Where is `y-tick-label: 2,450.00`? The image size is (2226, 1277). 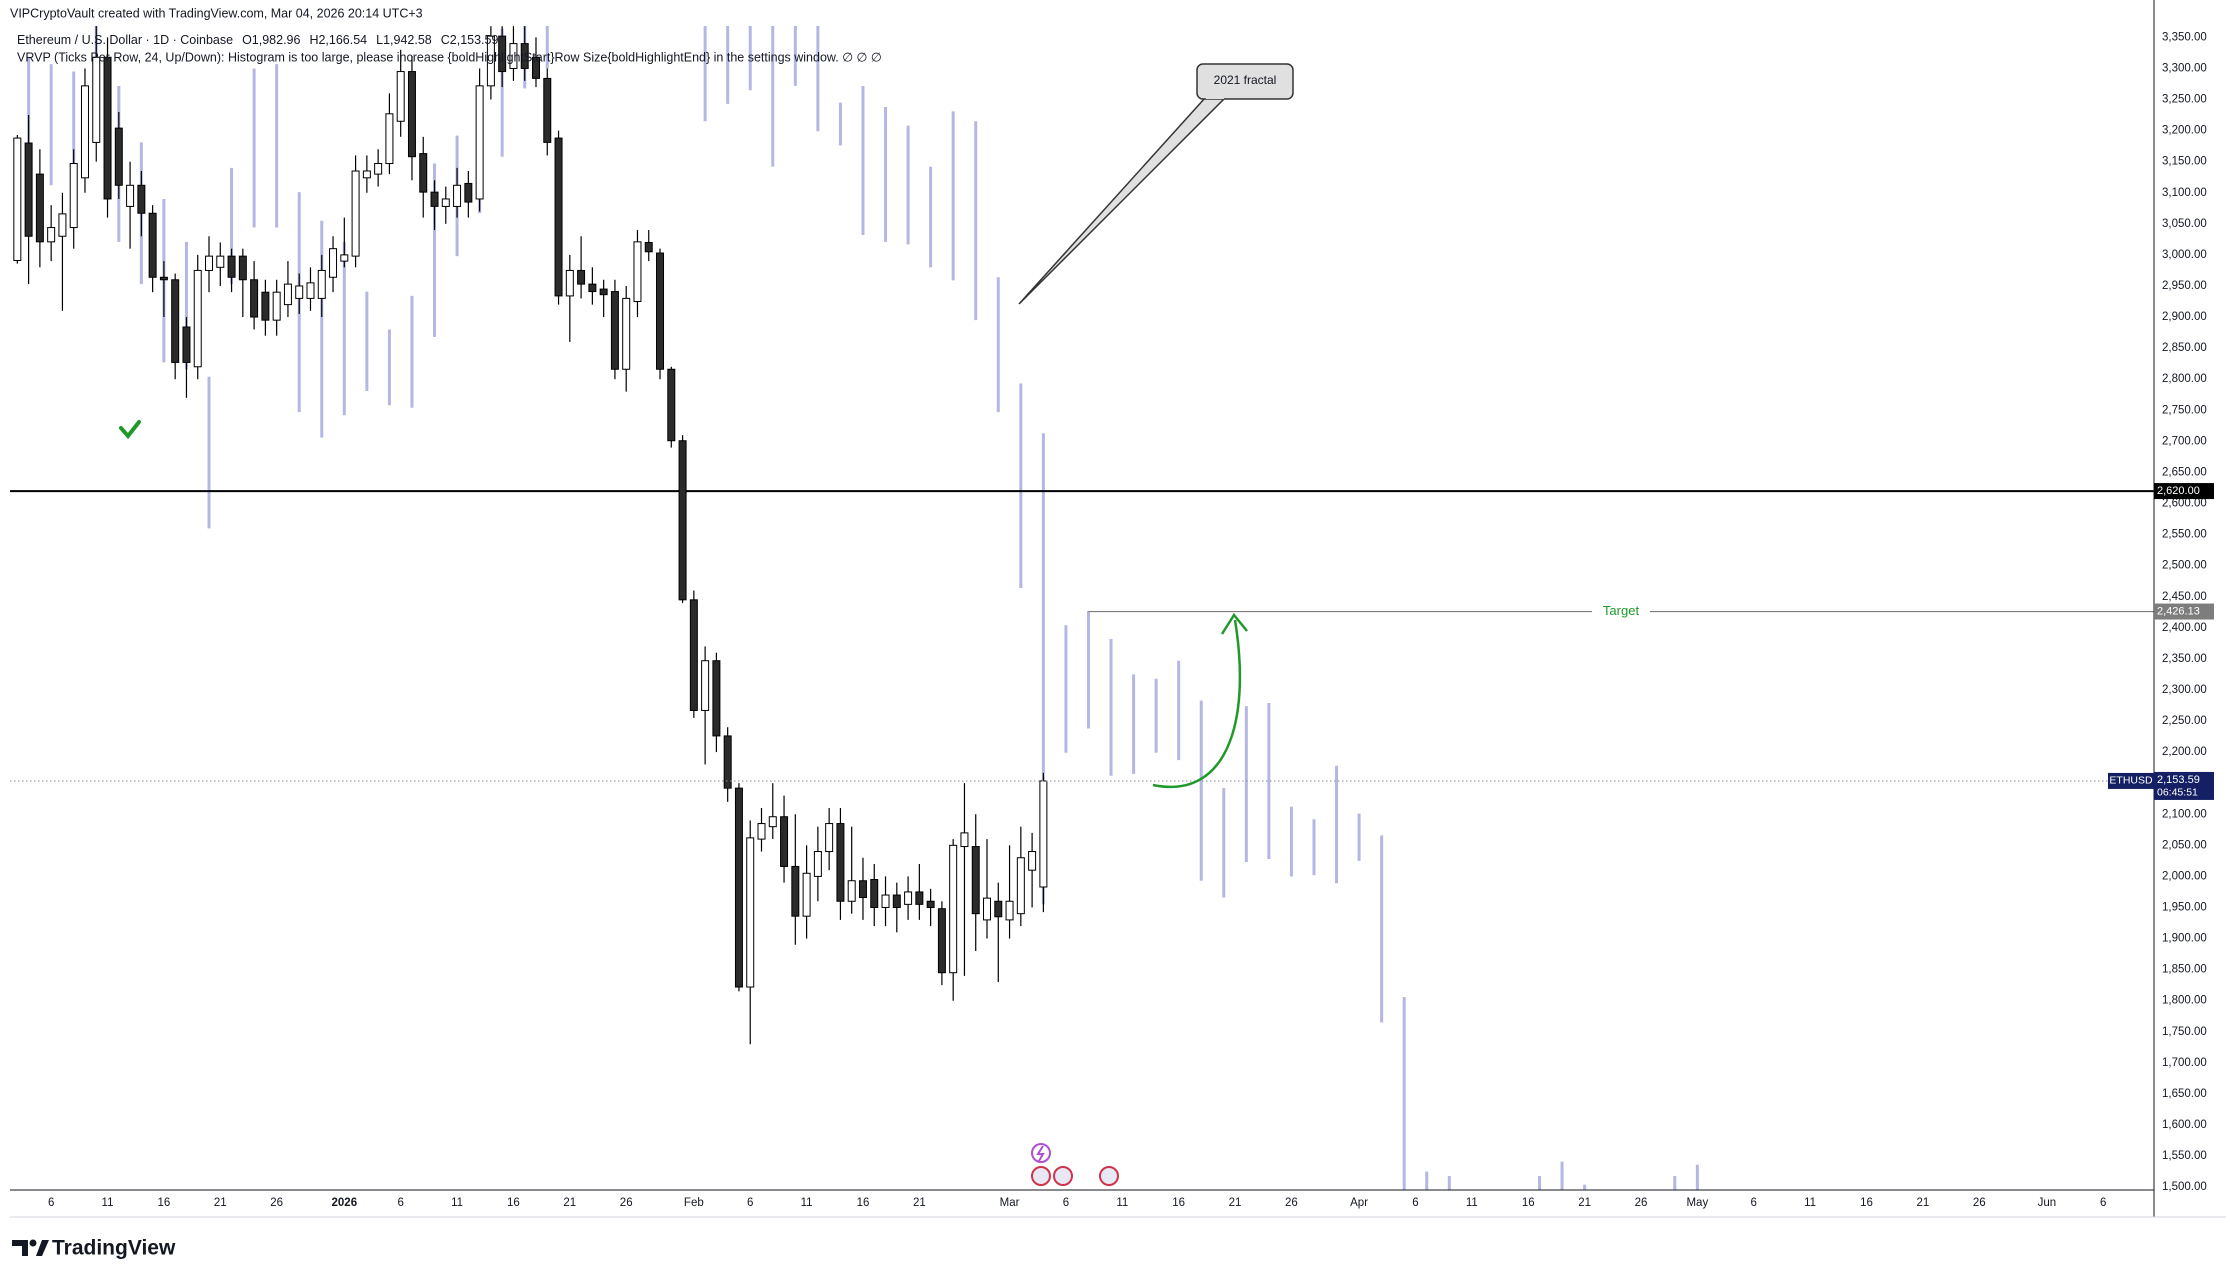
y-tick-label: 2,450.00 is located at coordinates (2184, 597).